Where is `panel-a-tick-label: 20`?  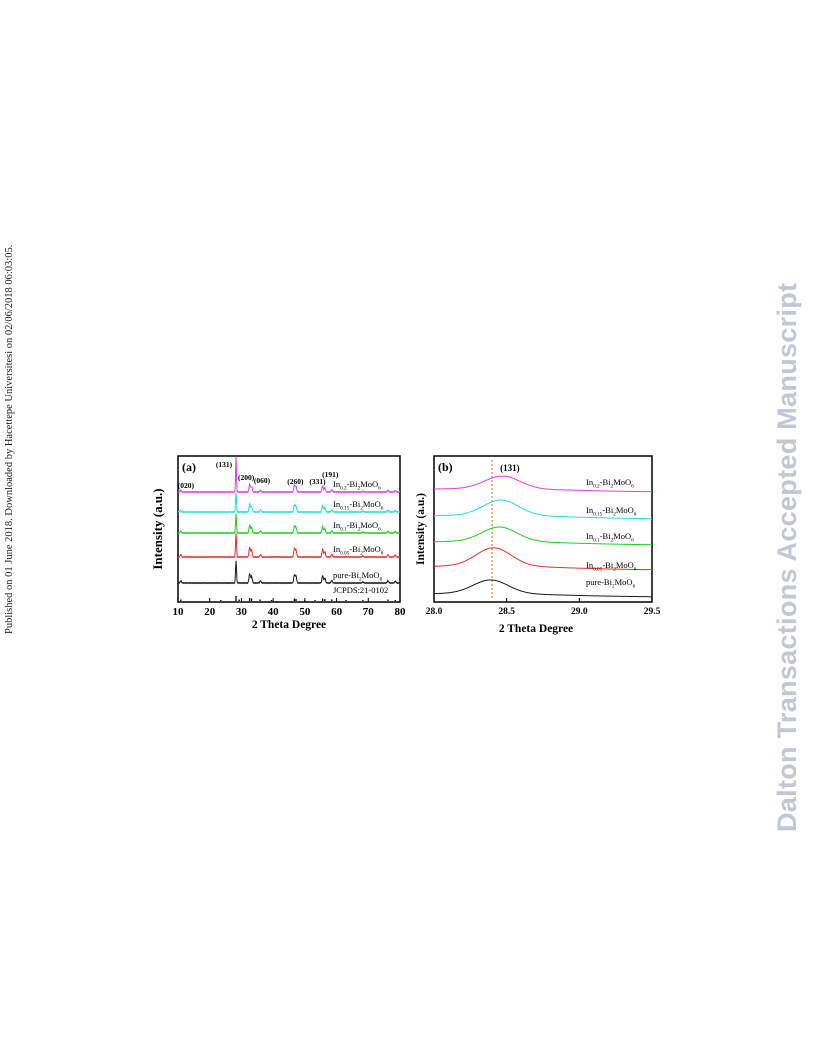 panel-a-tick-label: 20 is located at coordinates (210, 612).